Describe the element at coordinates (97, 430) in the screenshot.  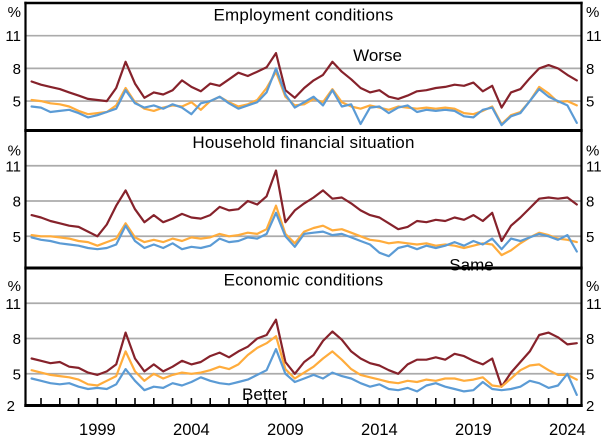
I see `x-tick-label-1999: 1999` at that location.